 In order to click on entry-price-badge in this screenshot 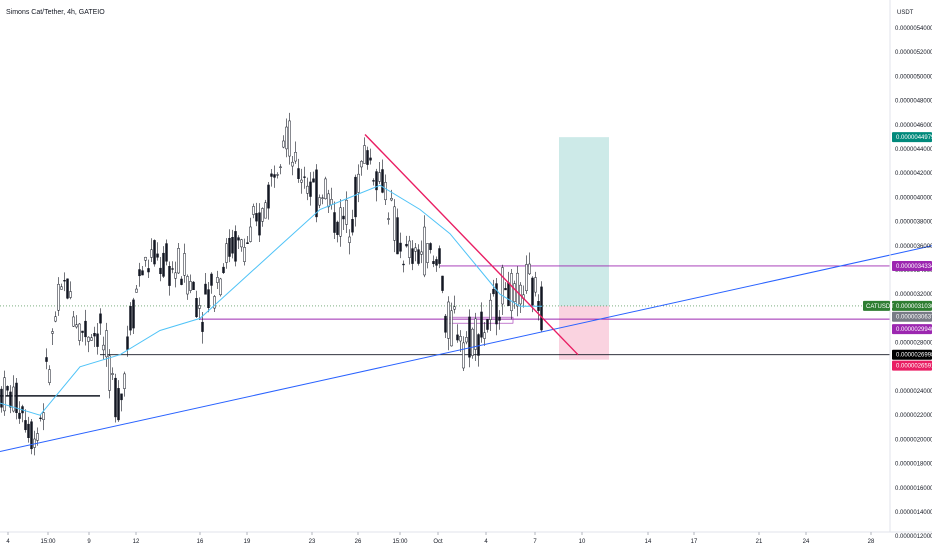, I will do `click(912, 329)`.